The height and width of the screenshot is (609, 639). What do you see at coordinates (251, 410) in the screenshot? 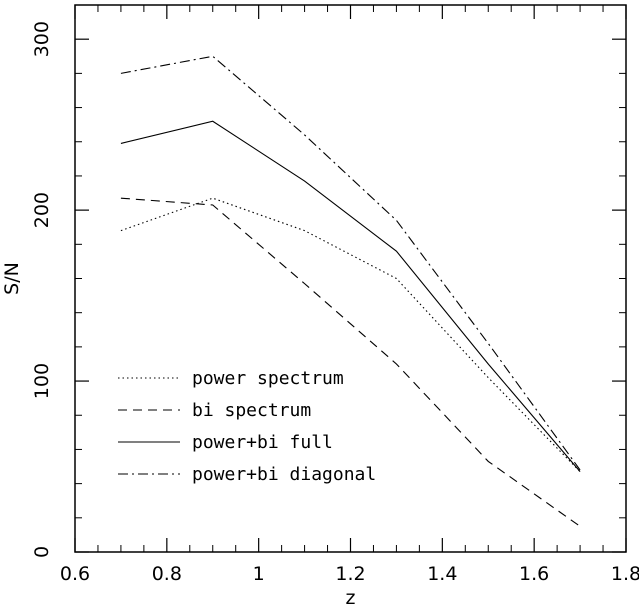
I see `legend-label: bi spectrum` at bounding box center [251, 410].